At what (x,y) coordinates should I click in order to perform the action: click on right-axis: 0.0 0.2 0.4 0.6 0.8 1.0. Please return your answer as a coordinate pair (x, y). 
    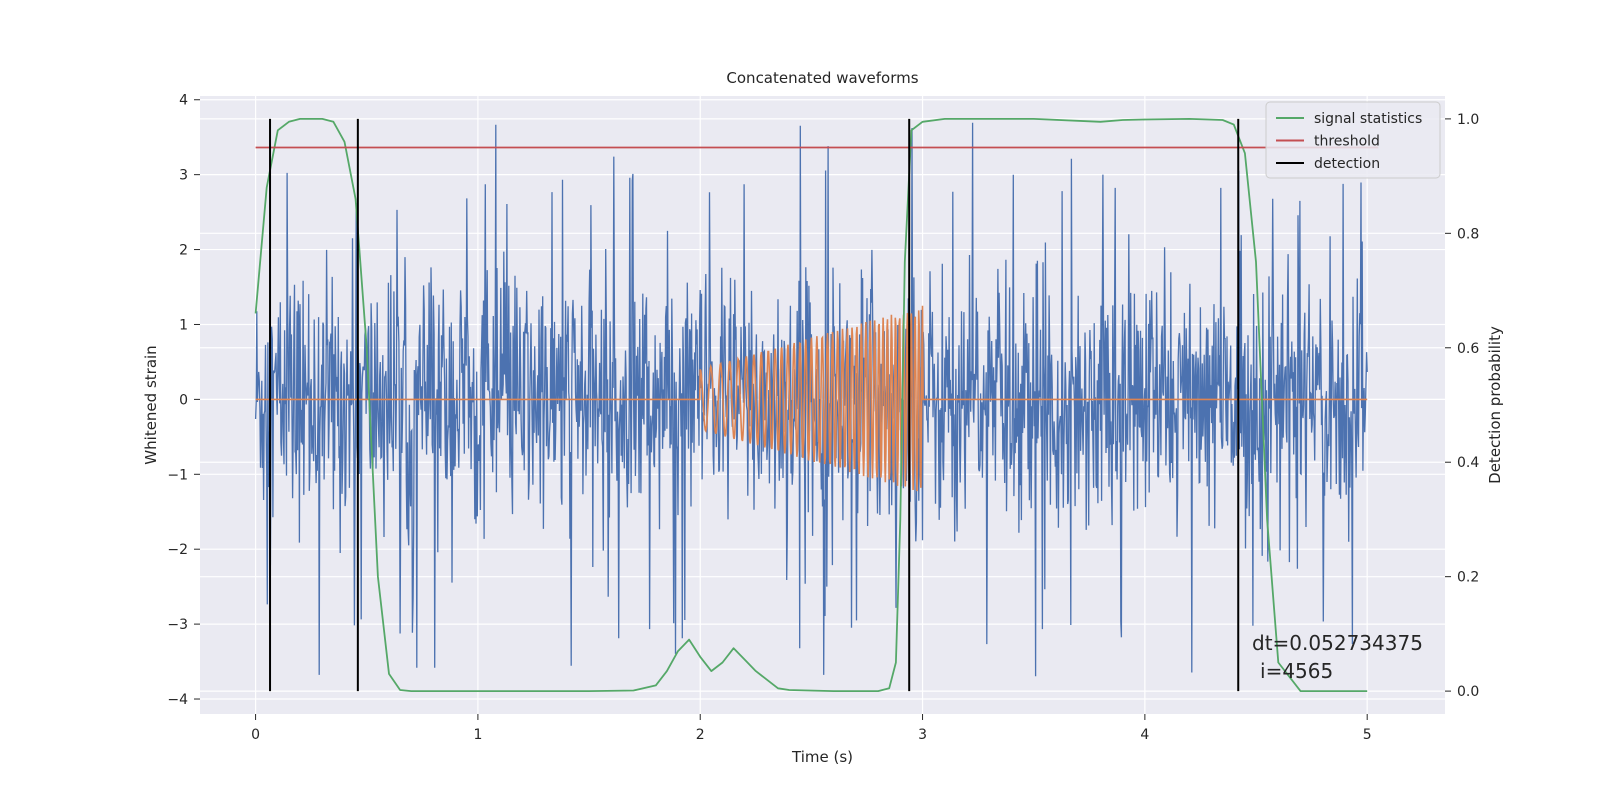
    Looking at the image, I should click on (1462, 406).